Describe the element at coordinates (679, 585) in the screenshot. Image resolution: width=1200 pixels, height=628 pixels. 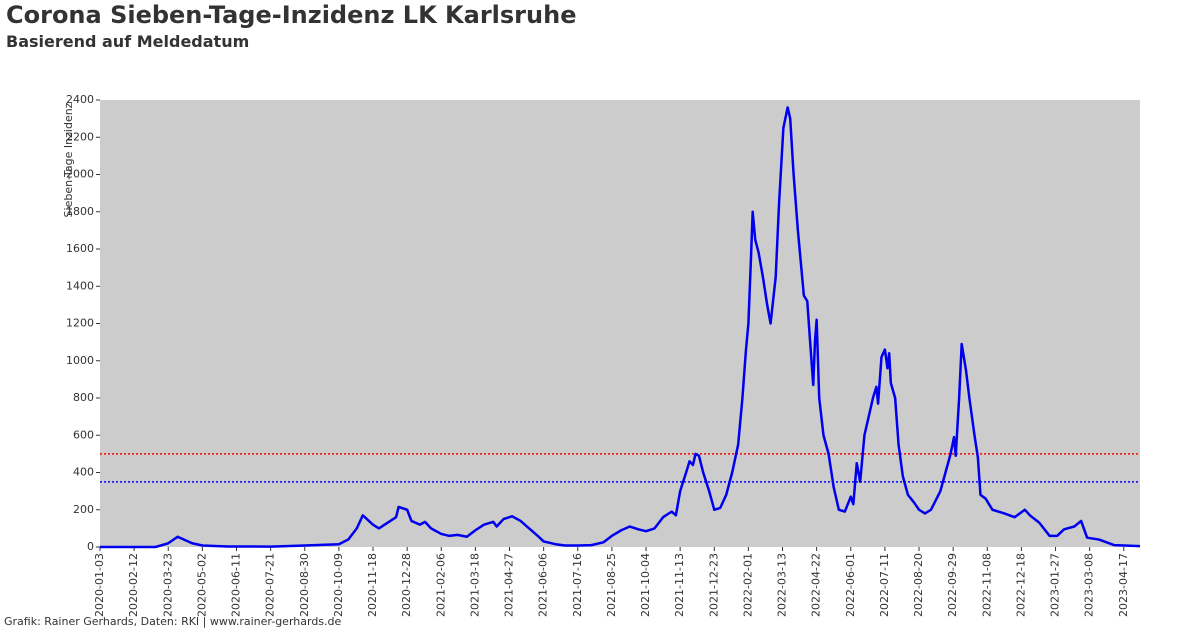
I see `x-tick-label: 2021-11-13` at that location.